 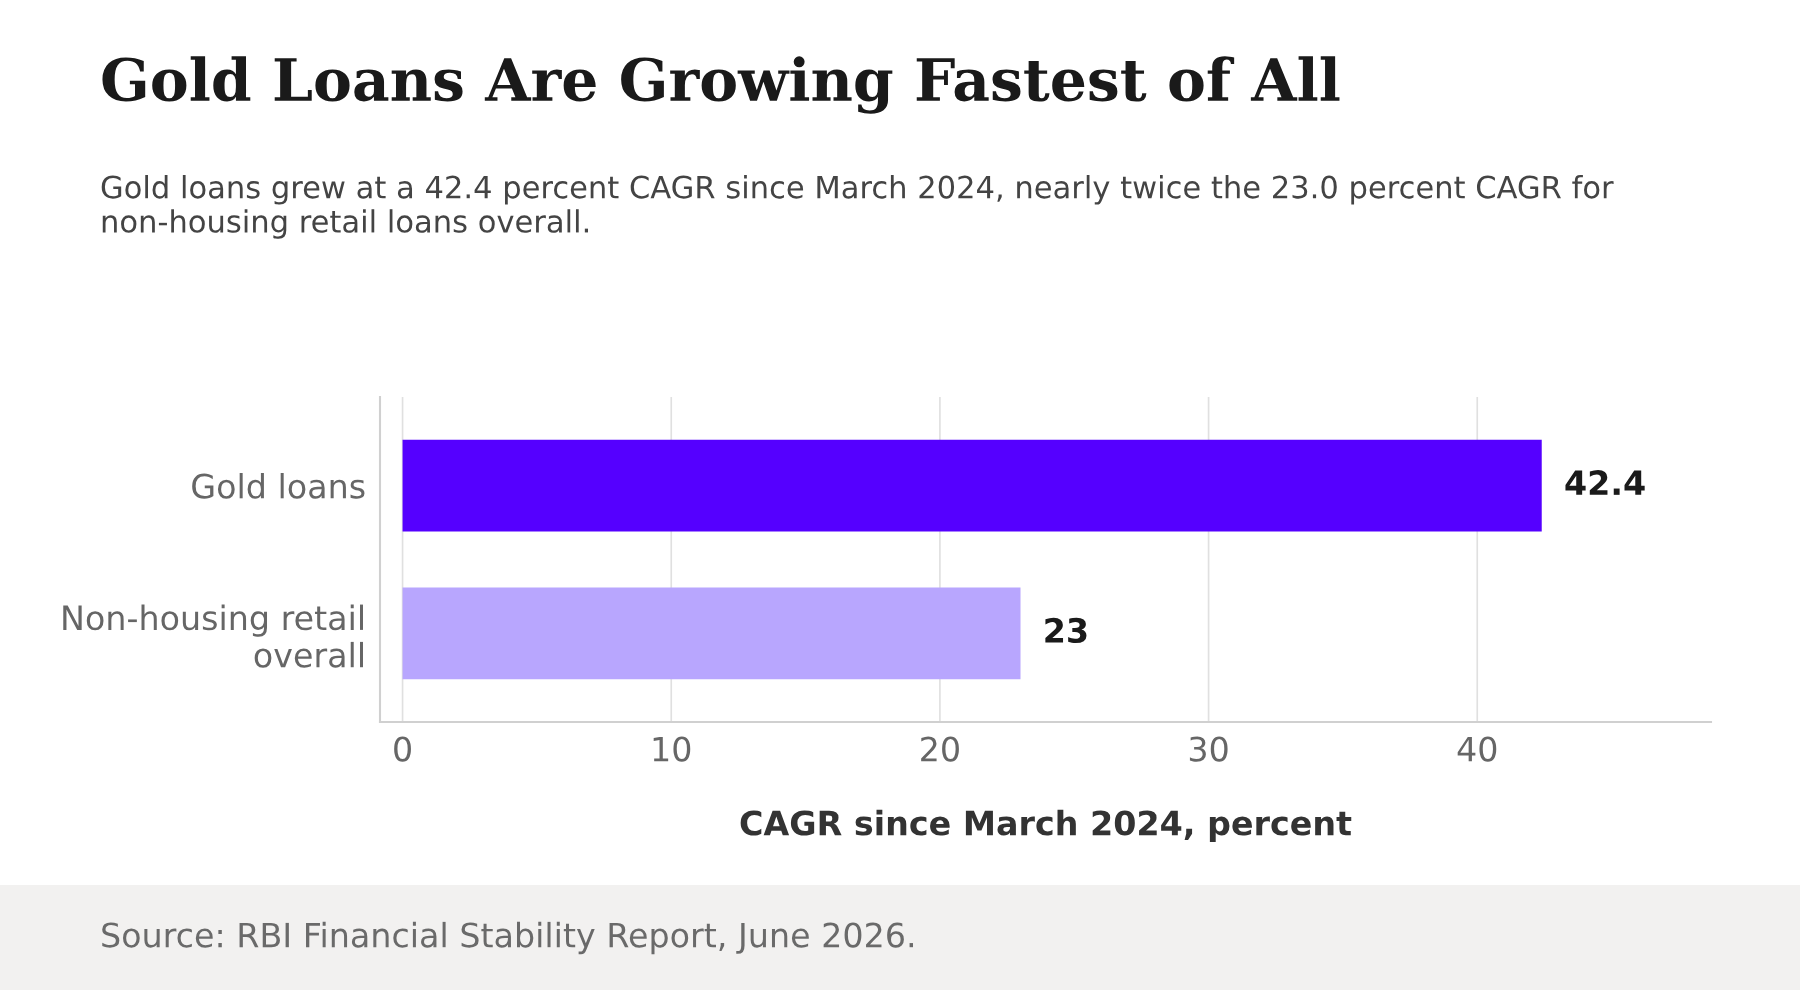 What do you see at coordinates (1605, 482) in the screenshot?
I see `data-label: 42.4` at bounding box center [1605, 482].